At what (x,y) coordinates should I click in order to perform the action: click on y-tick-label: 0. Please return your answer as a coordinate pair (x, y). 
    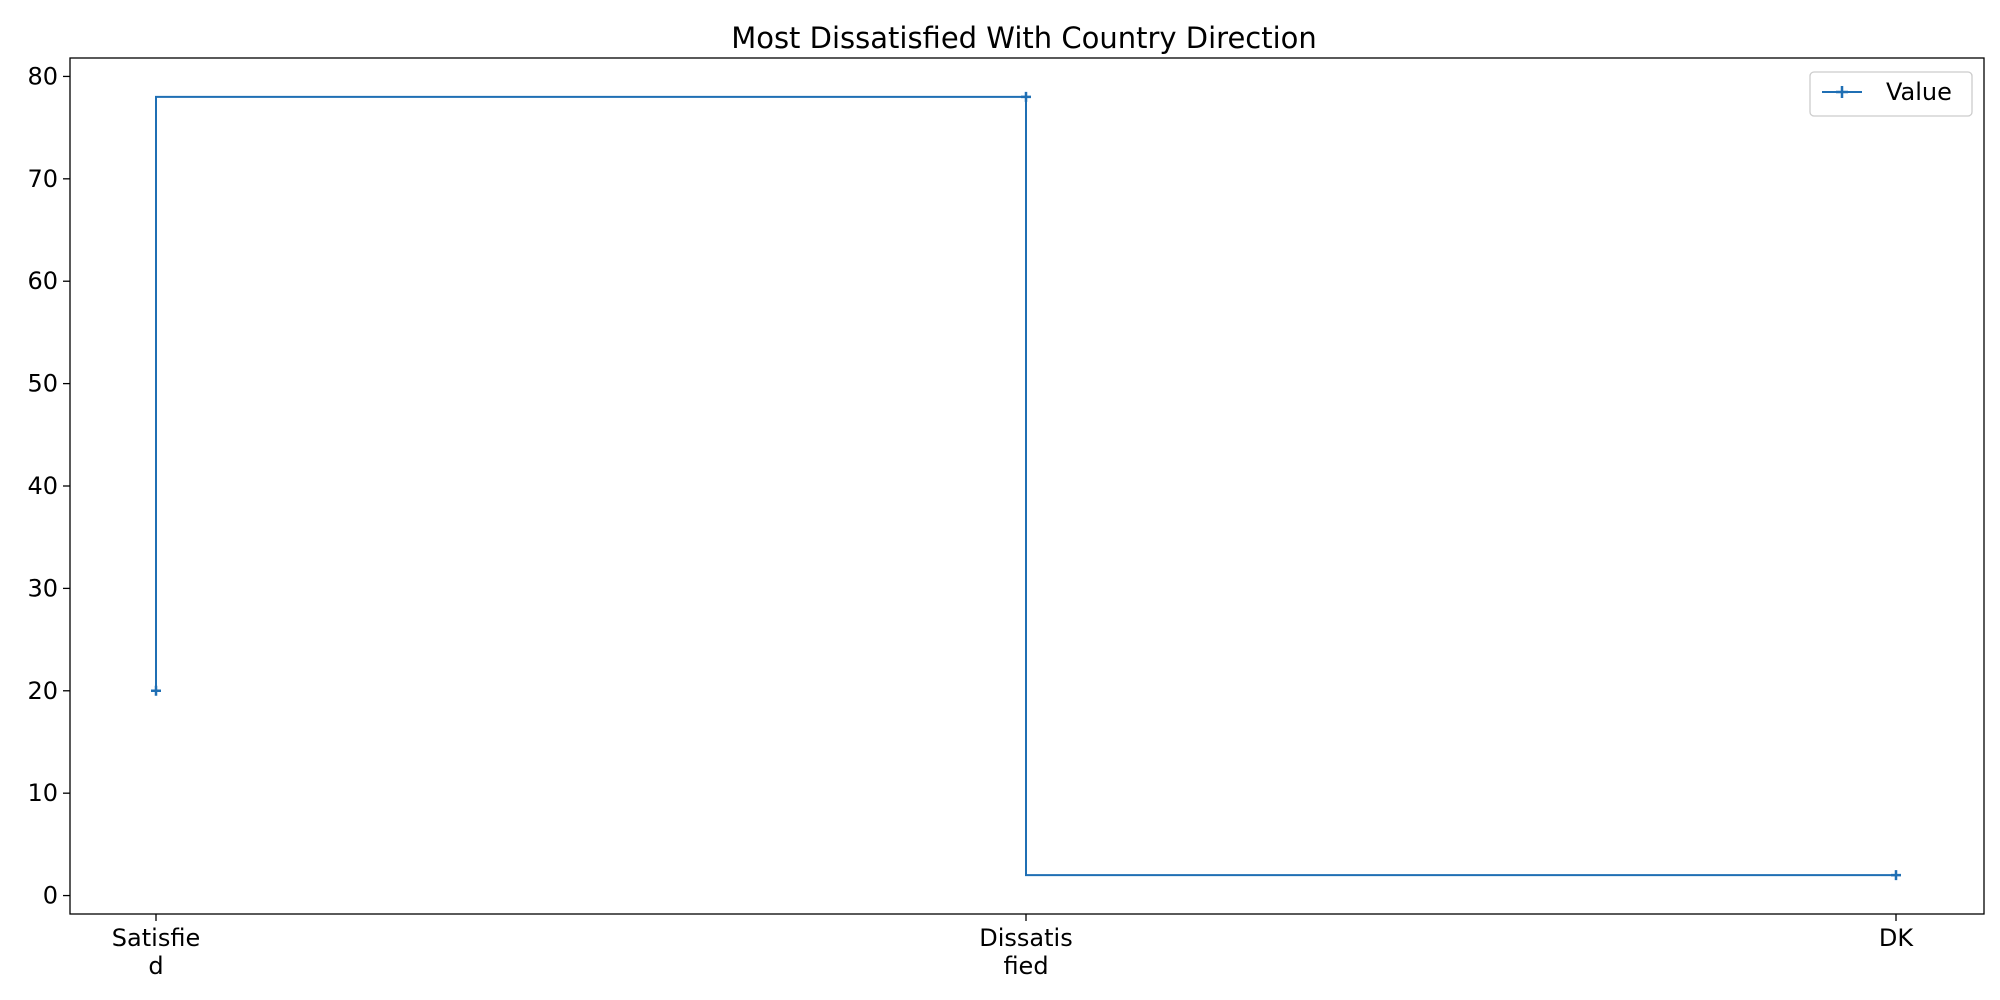
    Looking at the image, I should click on (50, 896).